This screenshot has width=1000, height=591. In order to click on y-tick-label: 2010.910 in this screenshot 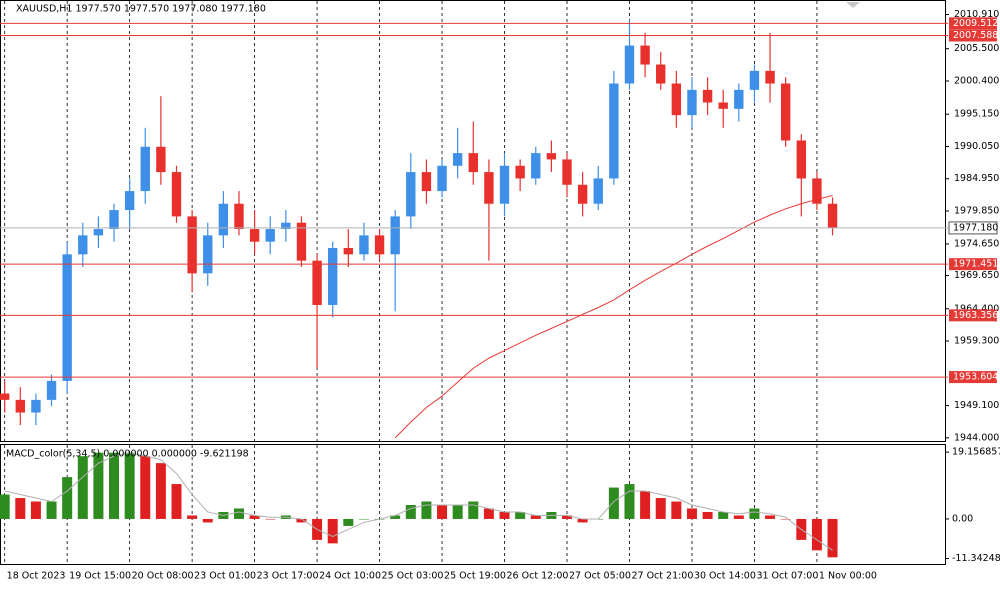, I will do `click(976, 14)`.